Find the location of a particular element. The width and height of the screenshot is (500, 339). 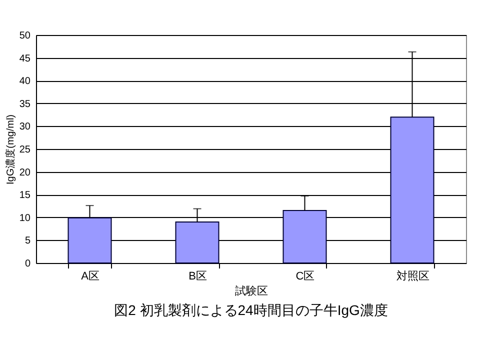

y-tick-label: 15 is located at coordinates (25, 196).